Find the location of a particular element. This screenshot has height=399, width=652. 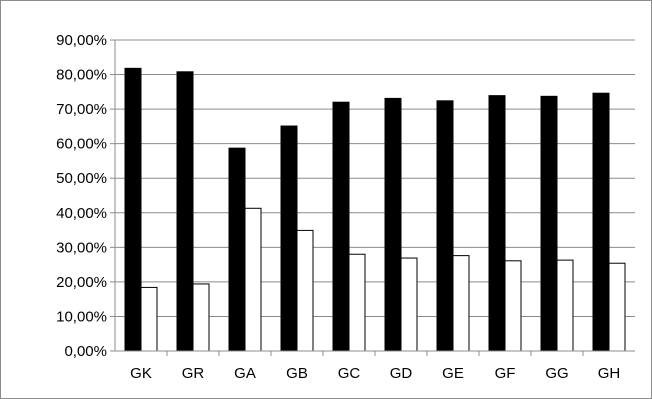

y-tick-label: 60,00% is located at coordinates (81, 144).